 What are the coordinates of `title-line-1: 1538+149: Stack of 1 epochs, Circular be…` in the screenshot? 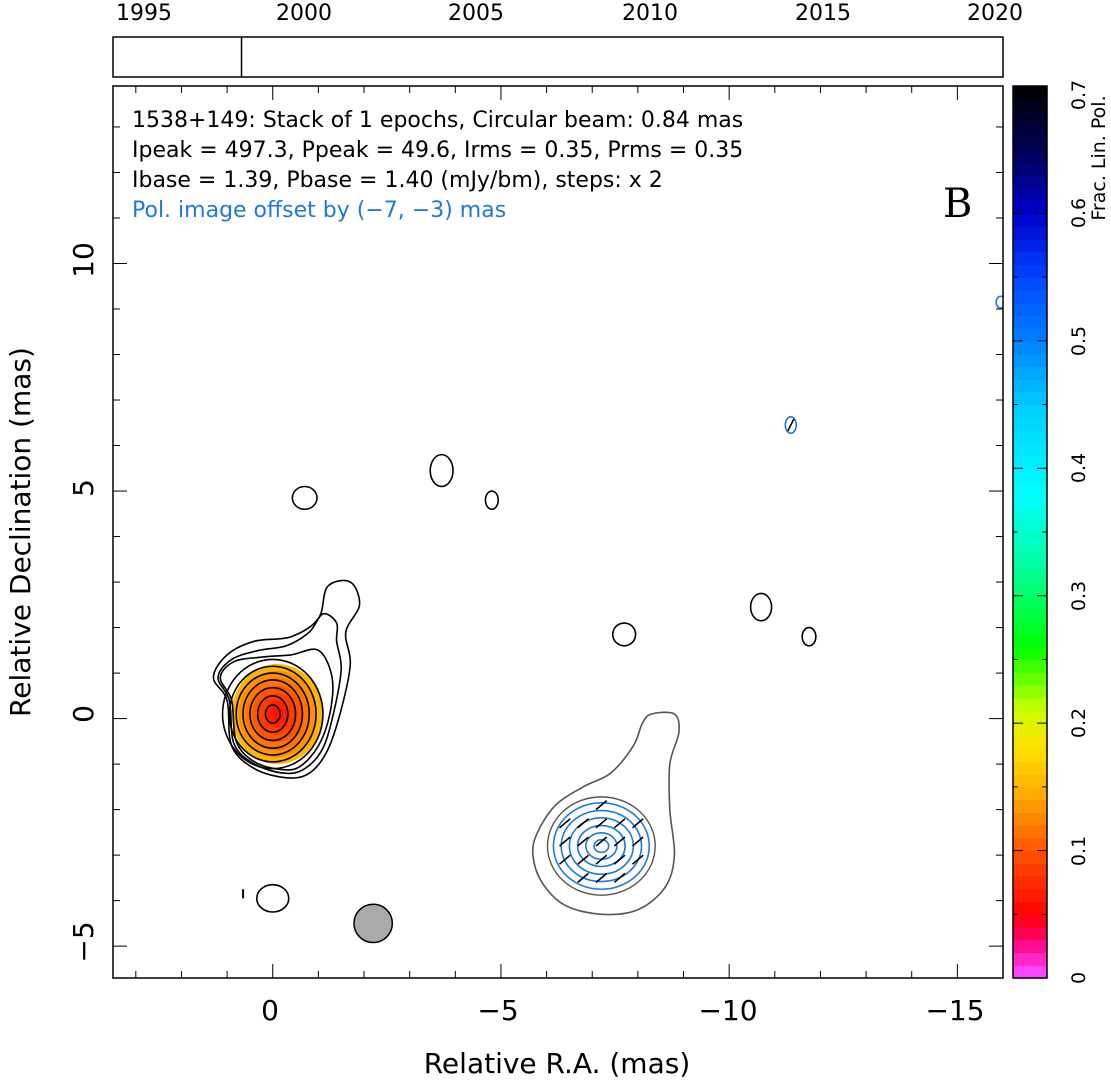 It's located at (437, 120).